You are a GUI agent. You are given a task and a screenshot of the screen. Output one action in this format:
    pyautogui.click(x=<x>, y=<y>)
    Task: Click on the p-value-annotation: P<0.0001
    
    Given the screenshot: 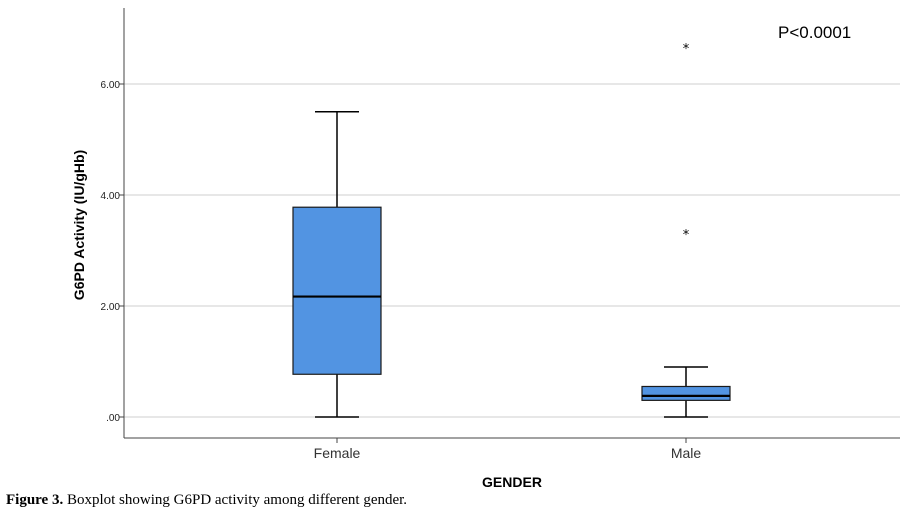 What is the action you would take?
    pyautogui.click(x=814, y=32)
    